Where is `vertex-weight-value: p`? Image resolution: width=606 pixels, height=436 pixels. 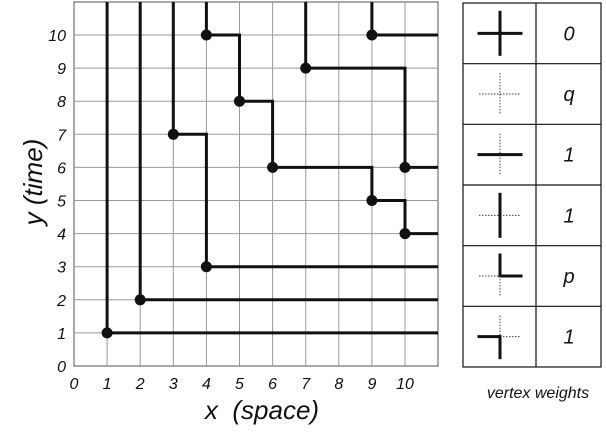
vertex-weight-value: p is located at coordinates (568, 277).